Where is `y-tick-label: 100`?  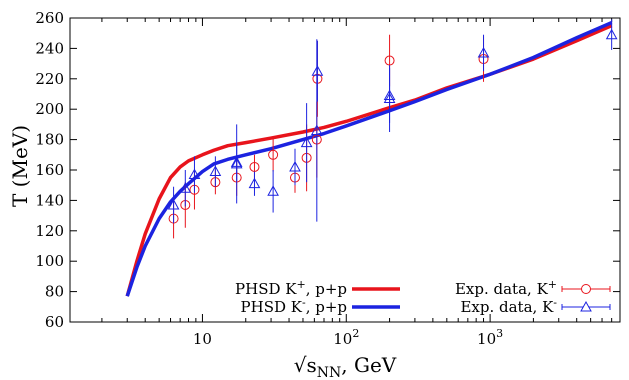 y-tick-label: 100 is located at coordinates (49, 261).